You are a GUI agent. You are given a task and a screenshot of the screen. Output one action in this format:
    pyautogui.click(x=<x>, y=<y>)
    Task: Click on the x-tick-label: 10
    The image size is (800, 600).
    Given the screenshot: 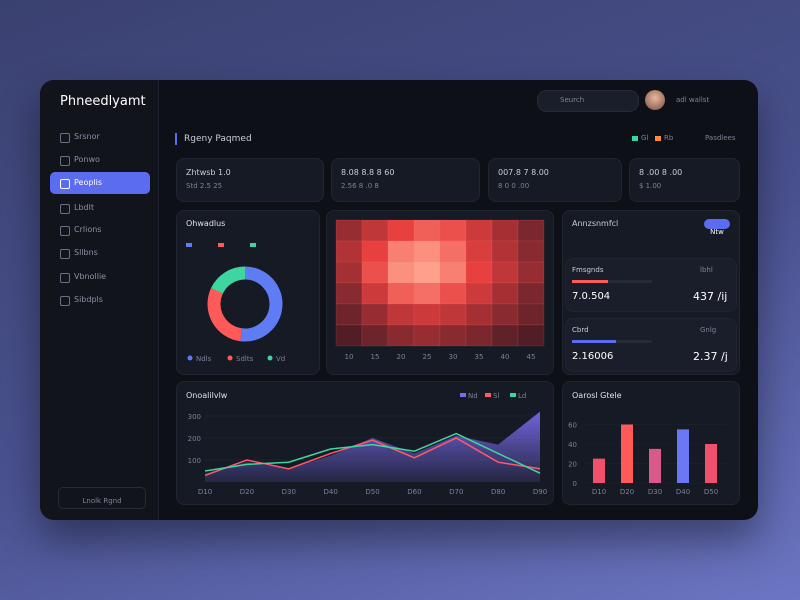 What is the action you would take?
    pyautogui.click(x=349, y=357)
    